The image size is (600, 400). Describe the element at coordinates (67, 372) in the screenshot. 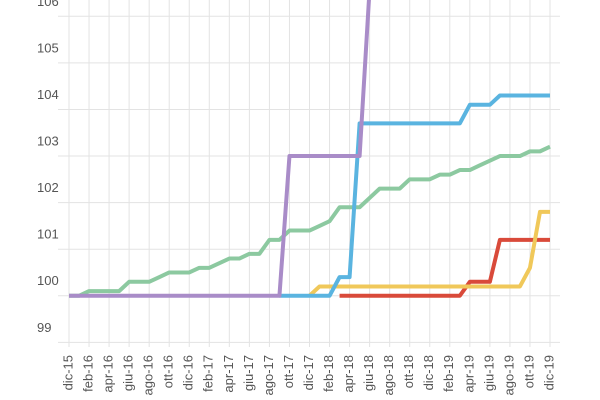

I see `x-tick-label: dic-15` at that location.